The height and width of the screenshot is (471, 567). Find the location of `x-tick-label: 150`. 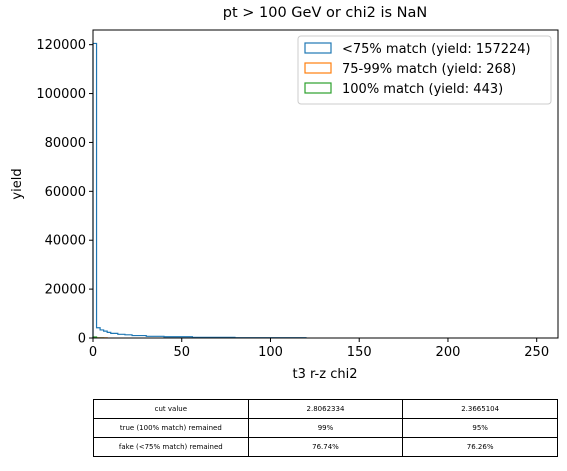

x-tick-label: 150 is located at coordinates (359, 352).